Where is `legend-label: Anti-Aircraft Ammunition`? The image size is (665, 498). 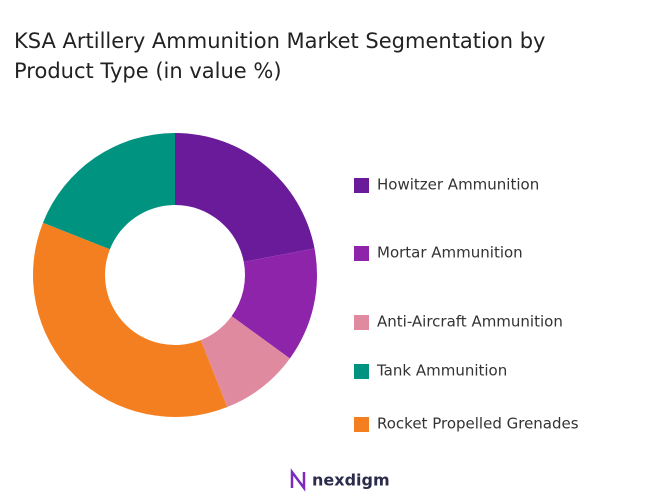 legend-label: Anti-Aircraft Ammunition is located at coordinates (470, 322).